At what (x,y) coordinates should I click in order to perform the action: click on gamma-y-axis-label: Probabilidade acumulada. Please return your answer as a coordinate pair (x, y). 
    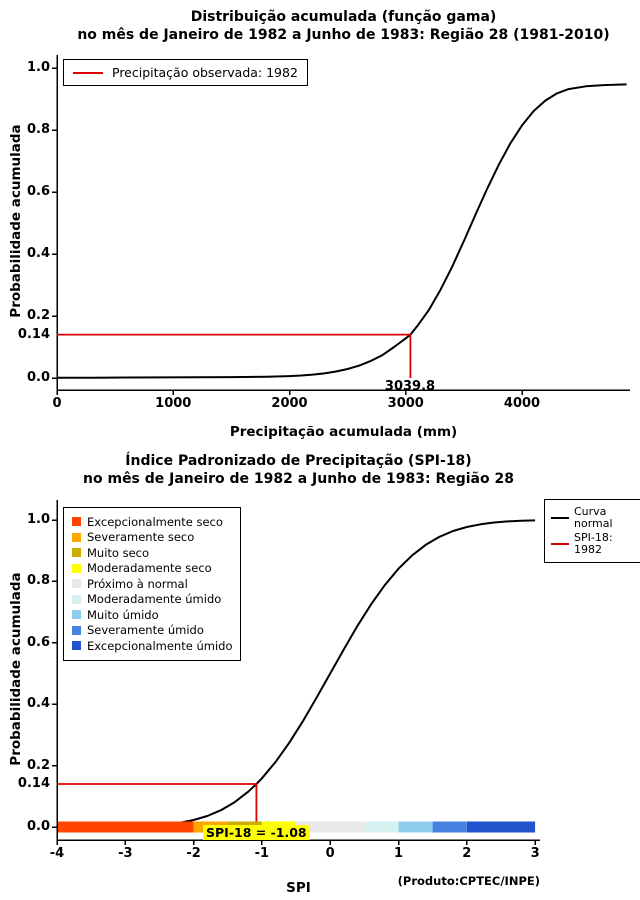
    Looking at the image, I should click on (16, 221).